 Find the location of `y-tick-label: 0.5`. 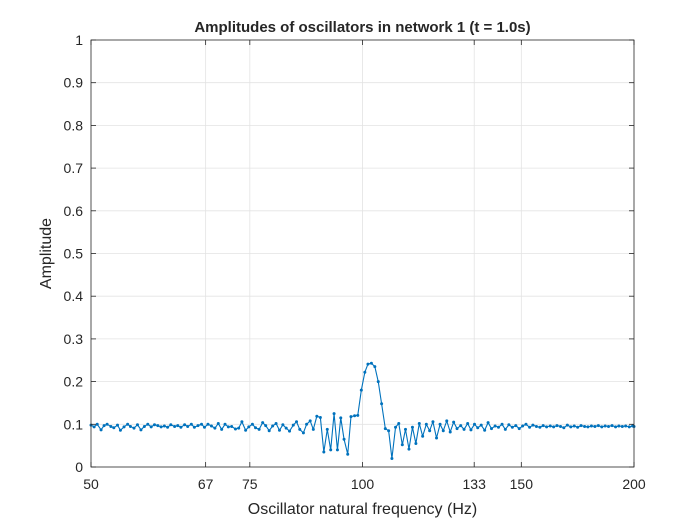

y-tick-label: 0.5 is located at coordinates (74, 254).